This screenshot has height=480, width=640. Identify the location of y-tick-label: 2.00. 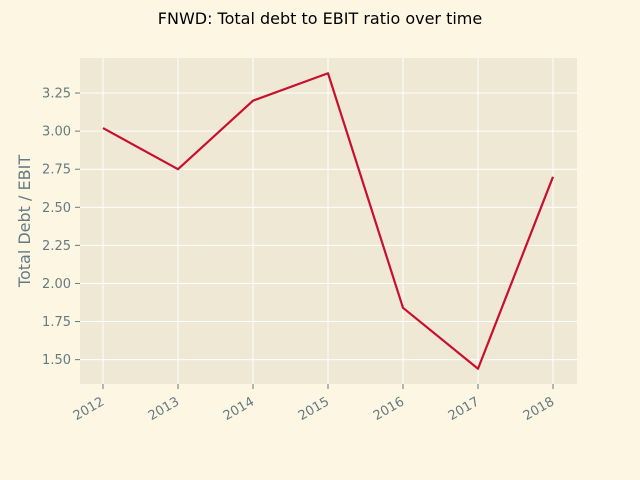
(56, 284).